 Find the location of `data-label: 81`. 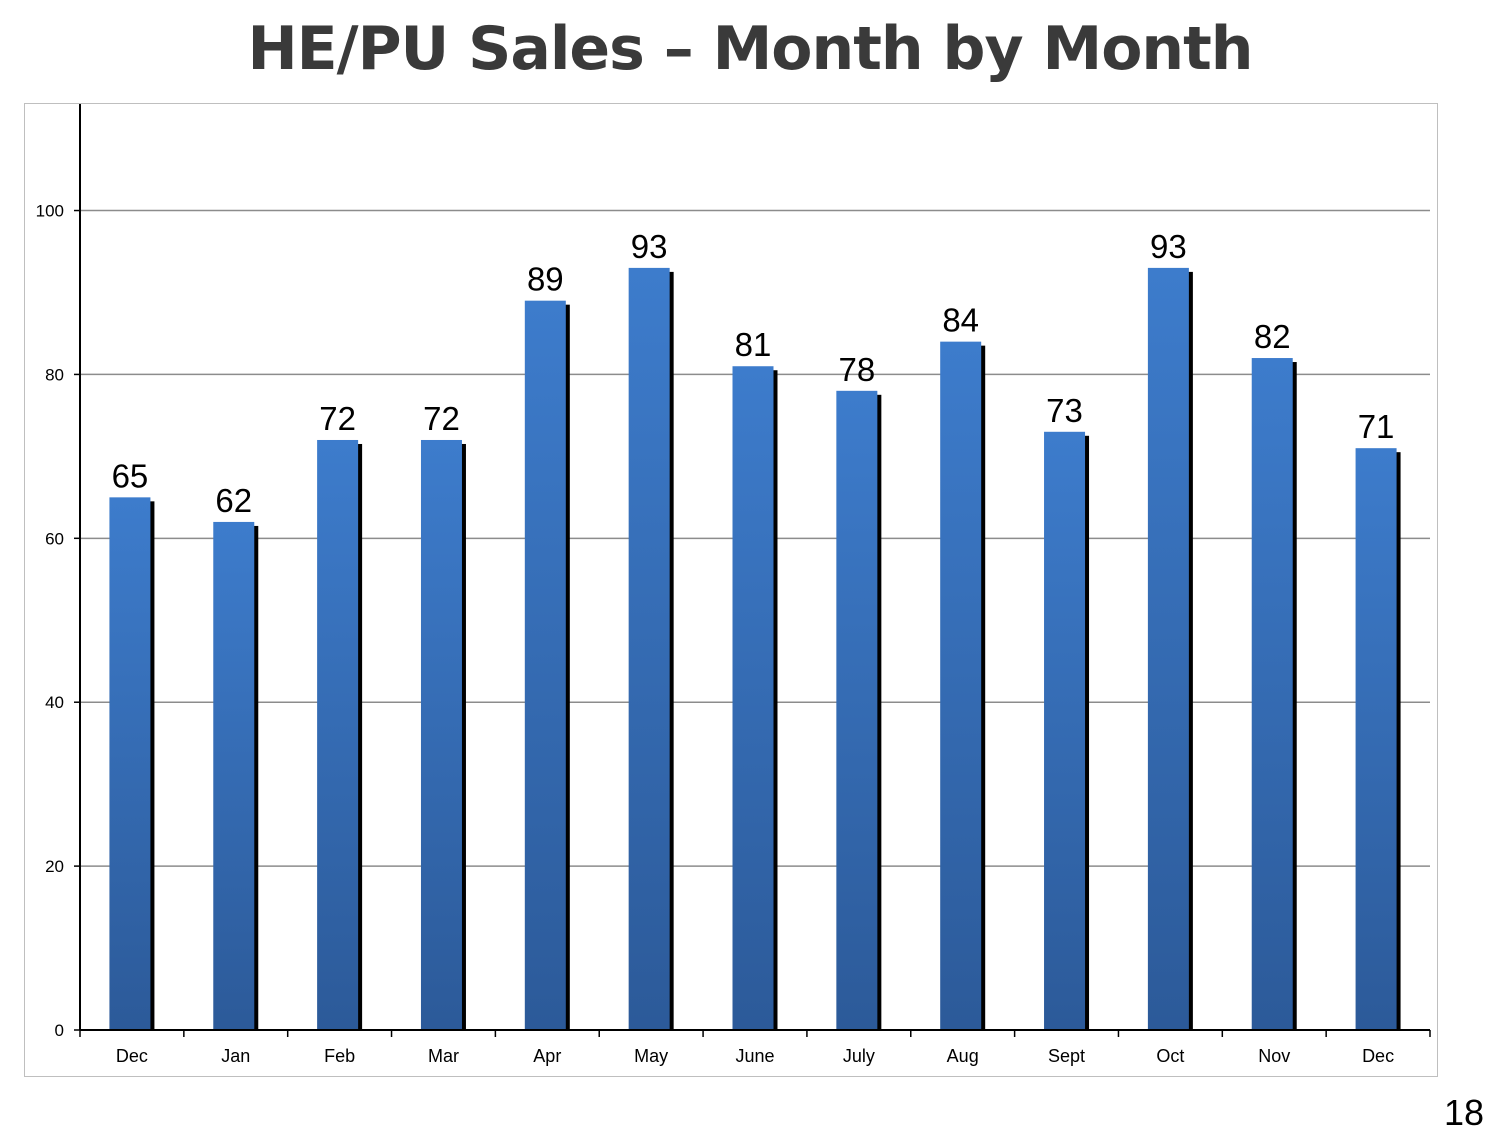

data-label: 81 is located at coordinates (753, 344).